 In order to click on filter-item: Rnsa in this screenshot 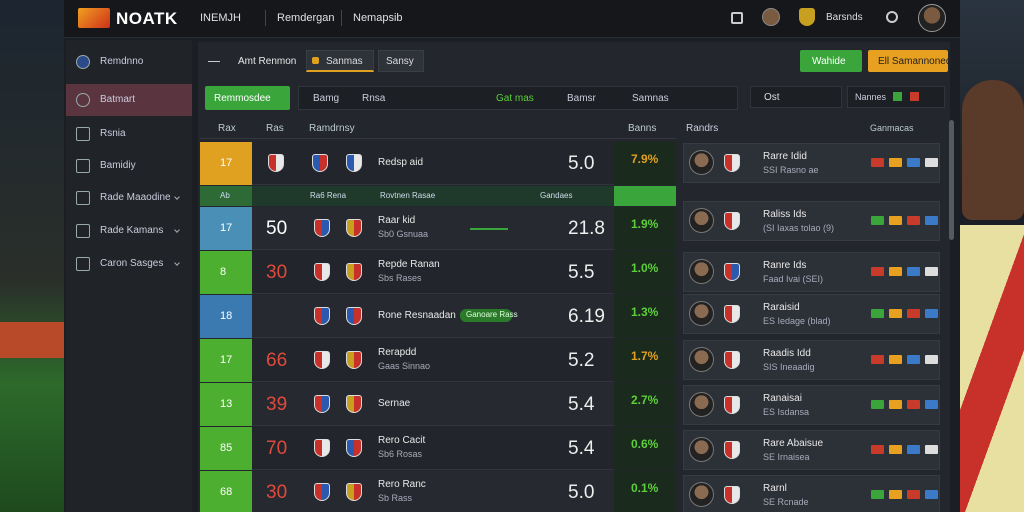, I will do `click(374, 98)`.